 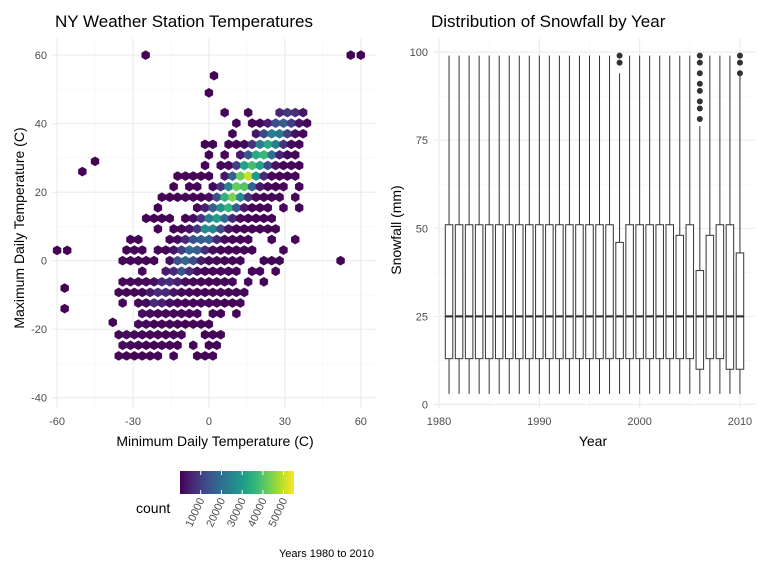 What do you see at coordinates (649, 224) in the screenshot?
I see `box-2001` at bounding box center [649, 224].